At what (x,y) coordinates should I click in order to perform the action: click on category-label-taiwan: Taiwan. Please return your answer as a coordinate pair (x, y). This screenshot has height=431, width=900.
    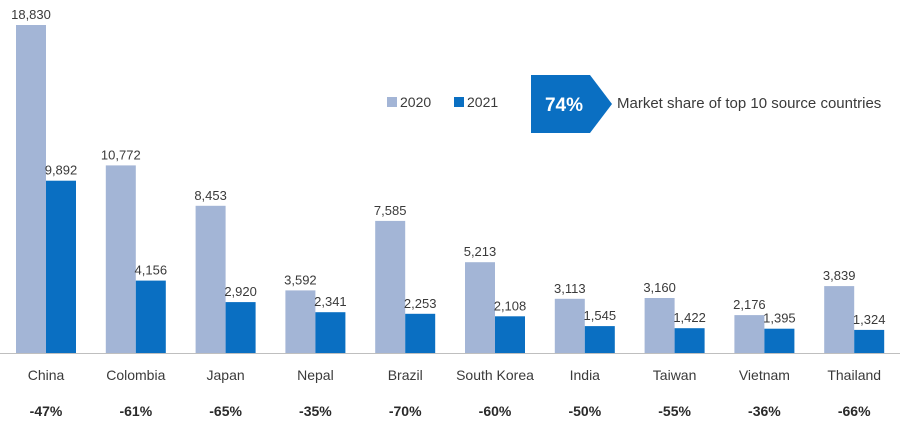
    Looking at the image, I should click on (675, 375).